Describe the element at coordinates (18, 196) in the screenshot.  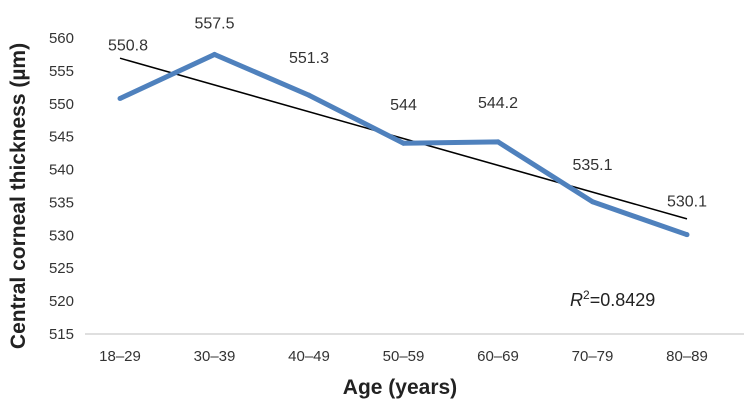
I see `y-axis-title: Central corneal thickness (µm)` at that location.